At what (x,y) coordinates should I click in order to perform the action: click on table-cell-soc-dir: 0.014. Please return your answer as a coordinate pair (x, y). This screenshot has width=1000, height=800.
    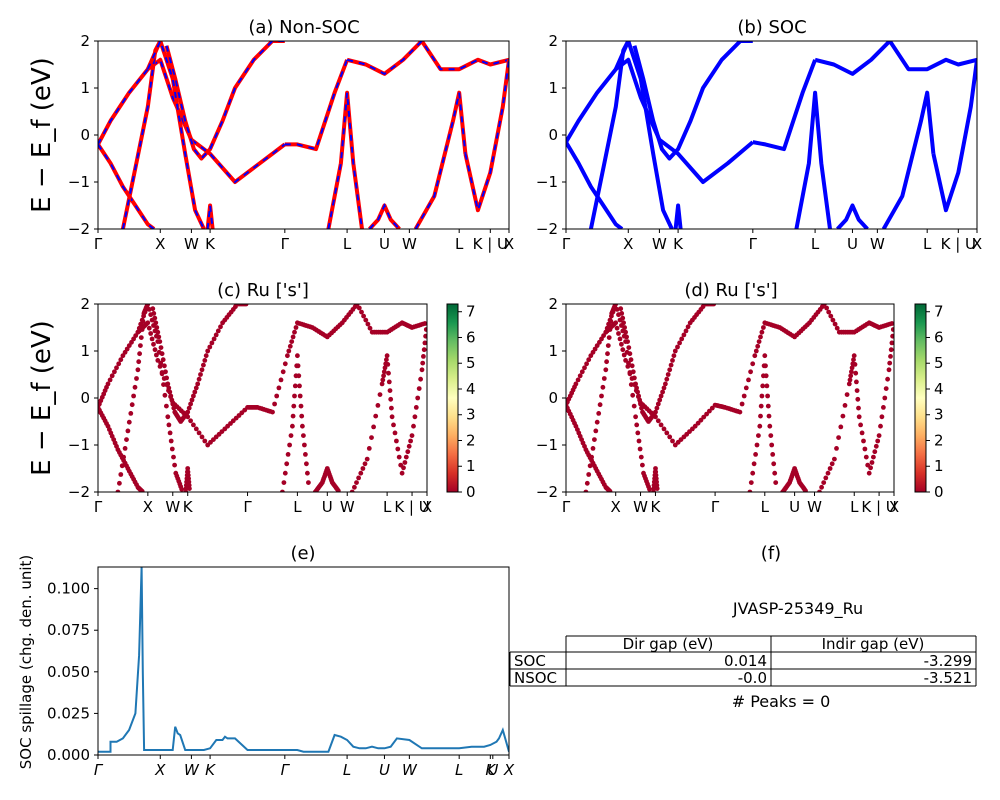
    Looking at the image, I should click on (745, 661).